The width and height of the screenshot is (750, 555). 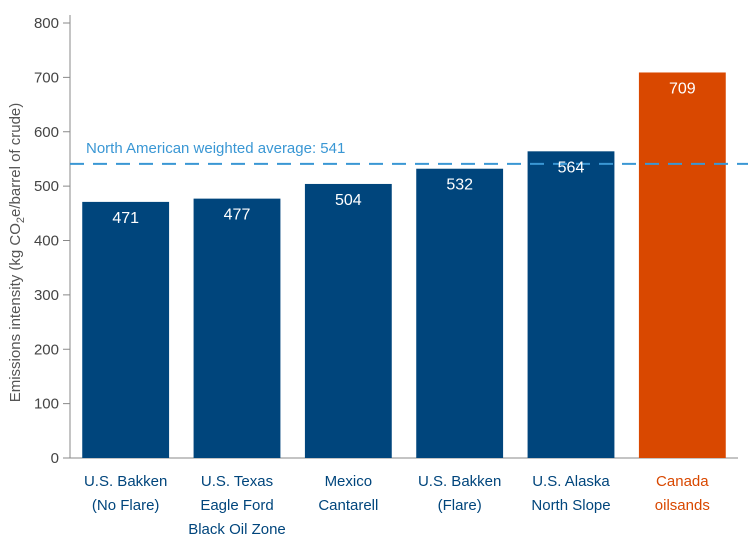 I want to click on y-tick-label: 600, so click(x=46, y=132).